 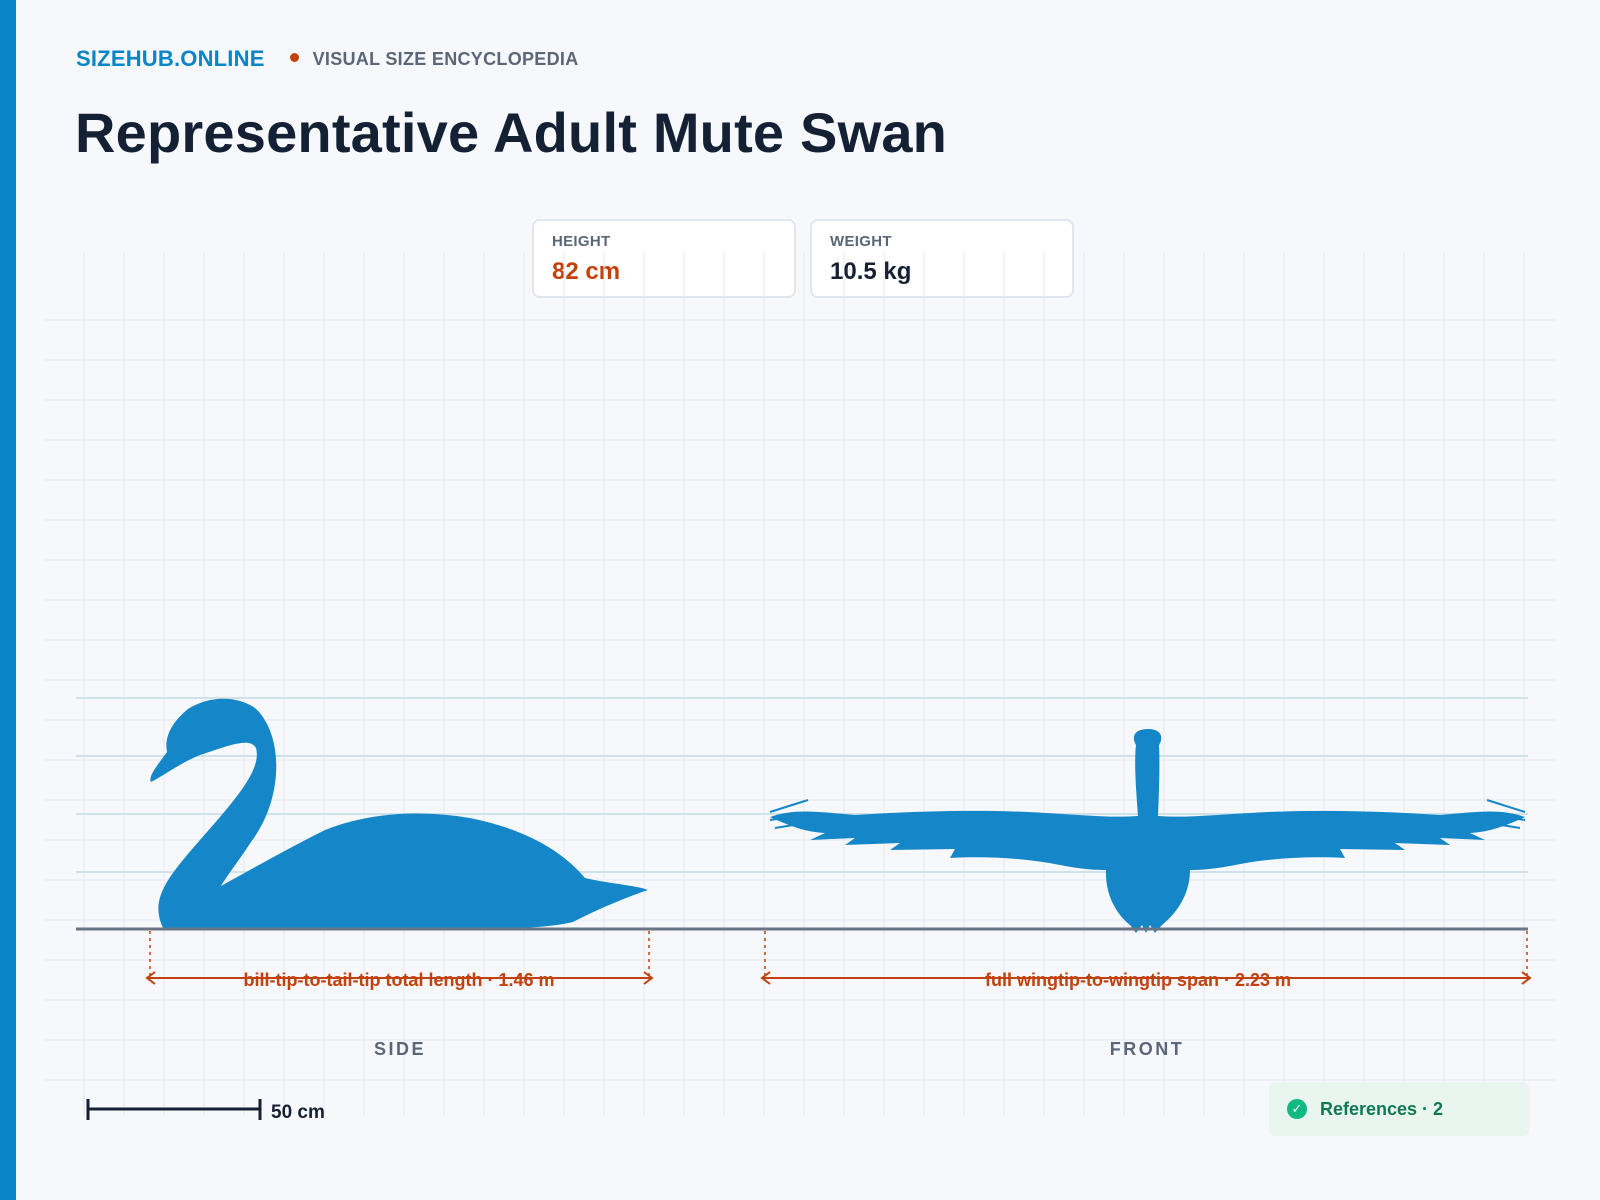 I want to click on site-logo: SIZEHUB.ONLINE, so click(x=170, y=58).